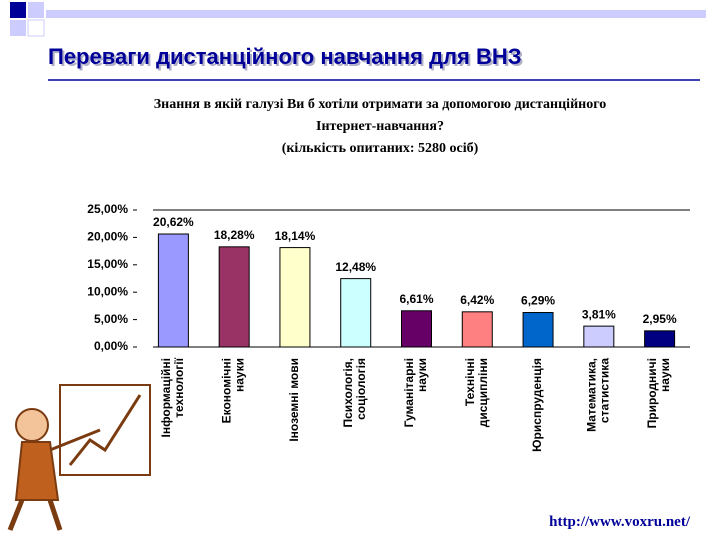 The height and width of the screenshot is (540, 720). Describe the element at coordinates (537, 405) in the screenshot. I see `x-tick-label: Юриспруденція` at that location.